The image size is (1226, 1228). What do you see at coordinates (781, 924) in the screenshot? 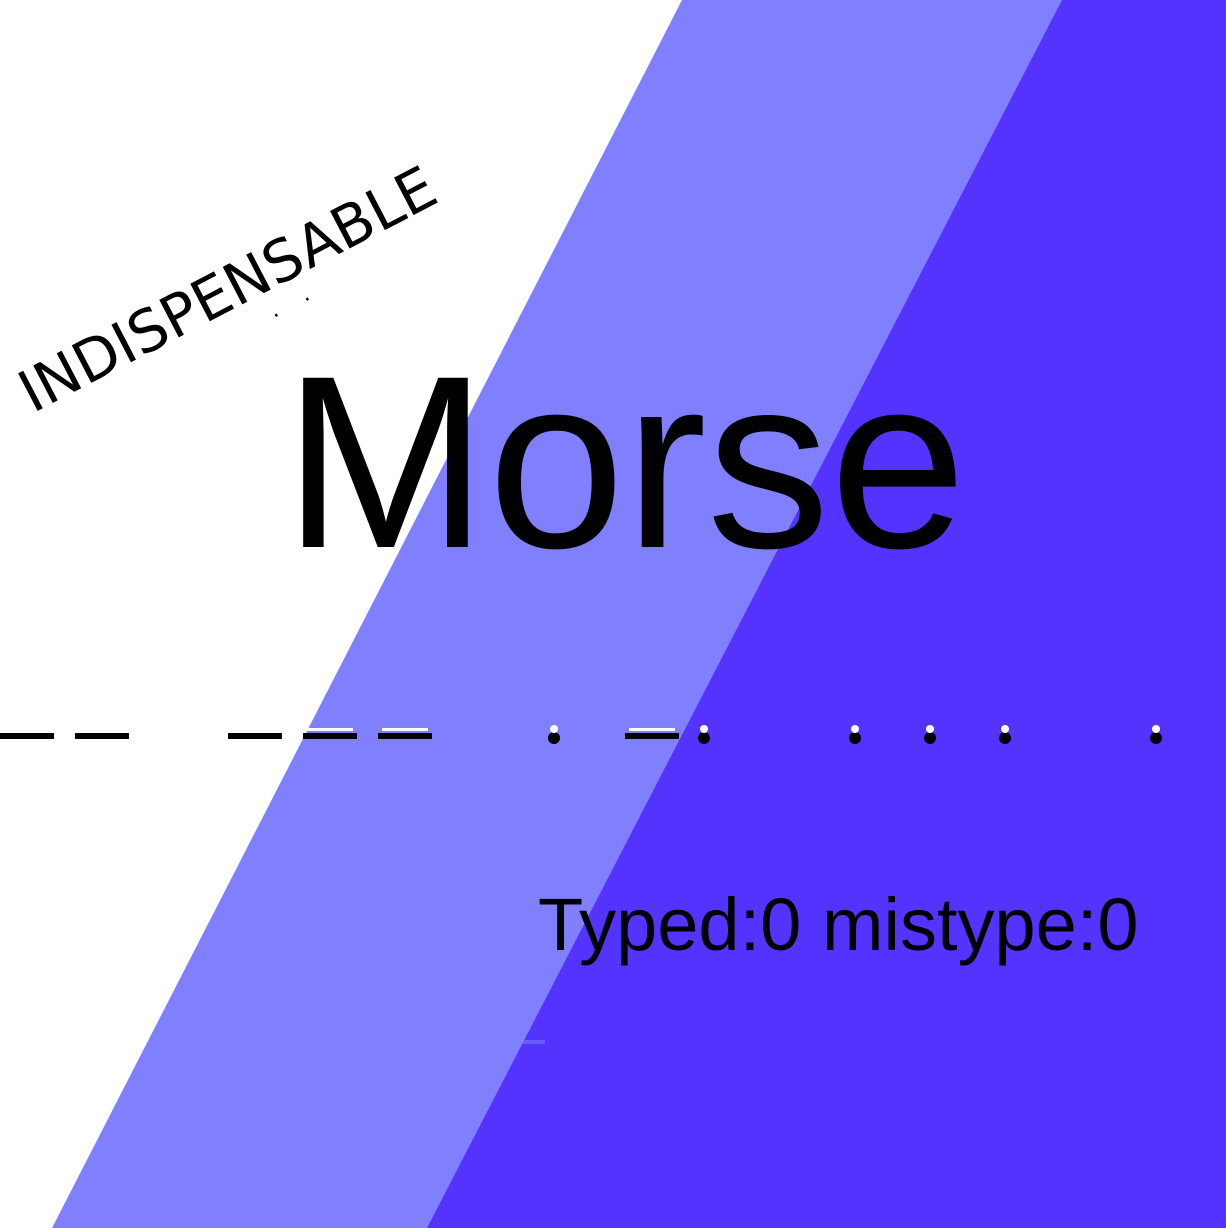
I see `typed-count: 0` at bounding box center [781, 924].